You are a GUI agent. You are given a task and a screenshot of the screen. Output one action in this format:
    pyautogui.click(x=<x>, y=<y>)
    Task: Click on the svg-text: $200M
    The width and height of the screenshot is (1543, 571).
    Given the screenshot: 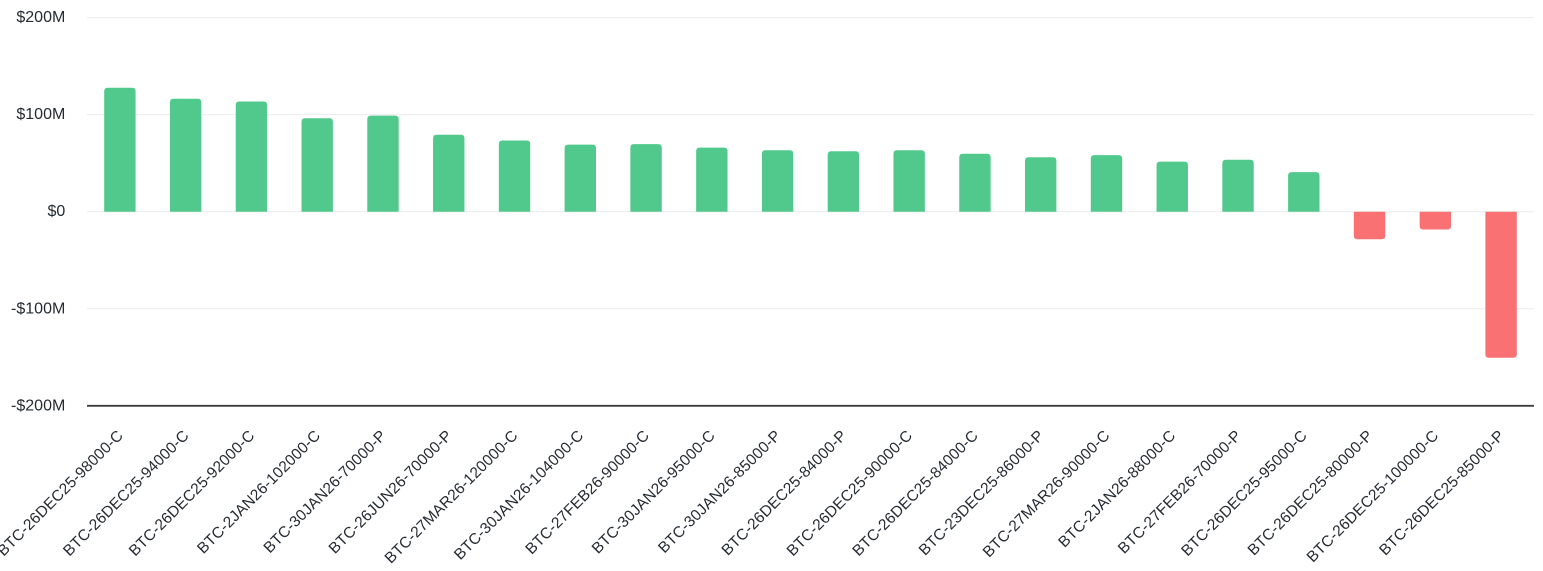 What is the action you would take?
    pyautogui.click(x=40, y=17)
    